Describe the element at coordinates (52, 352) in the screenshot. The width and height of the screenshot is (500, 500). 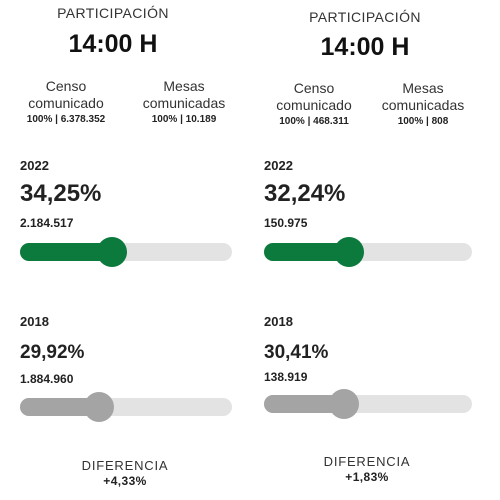
I see `previous-percent: 29,92%` at that location.